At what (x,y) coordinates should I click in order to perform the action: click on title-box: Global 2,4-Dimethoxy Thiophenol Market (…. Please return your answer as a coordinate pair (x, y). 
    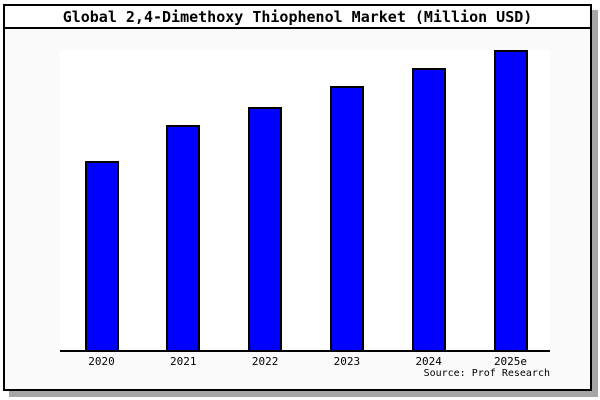
    Looking at the image, I should click on (297, 16).